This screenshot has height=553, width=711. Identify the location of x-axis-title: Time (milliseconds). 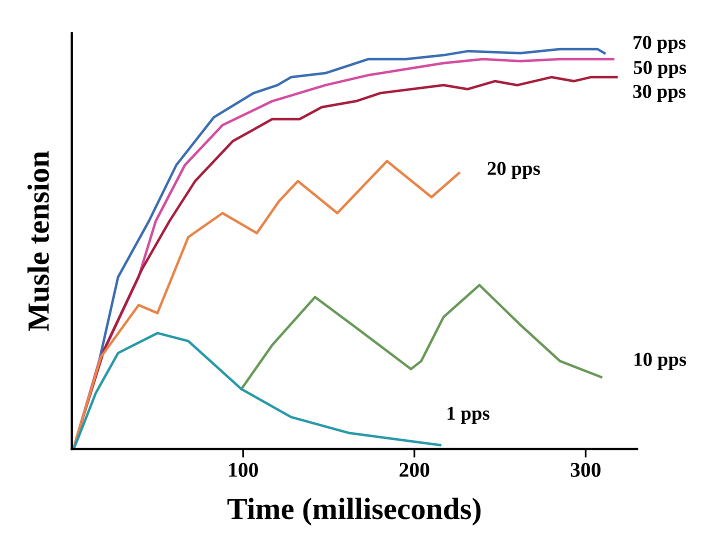
(354, 512).